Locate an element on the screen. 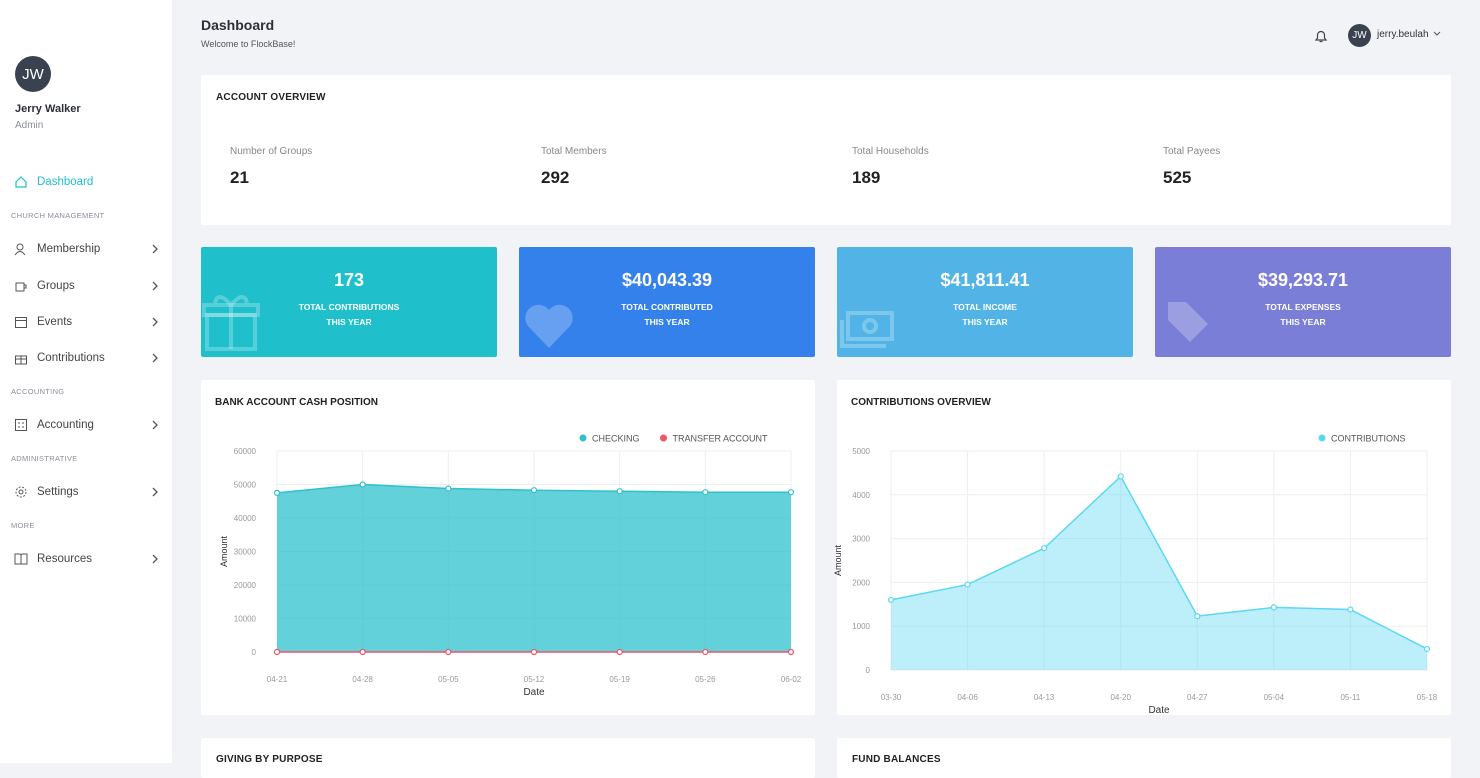 The image size is (1480, 778). x-axis-label: Date is located at coordinates (534, 692).